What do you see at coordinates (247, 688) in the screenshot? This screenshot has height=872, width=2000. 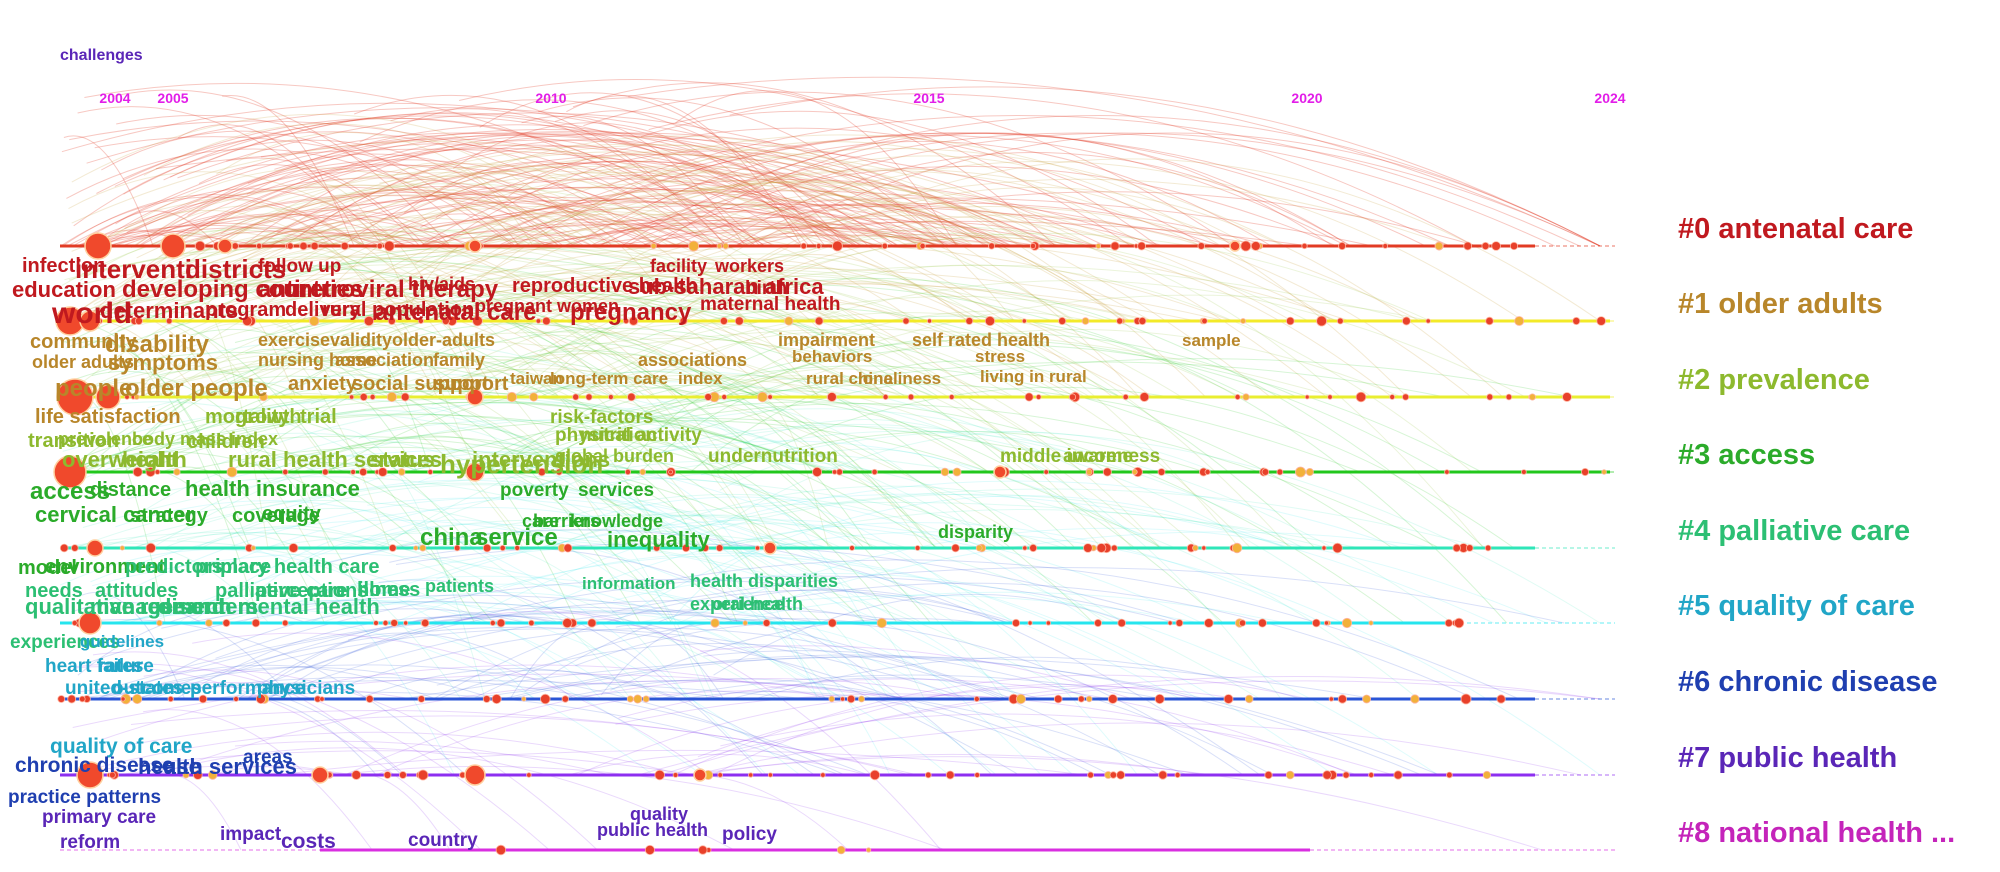 I see `keyword-label: performance` at bounding box center [247, 688].